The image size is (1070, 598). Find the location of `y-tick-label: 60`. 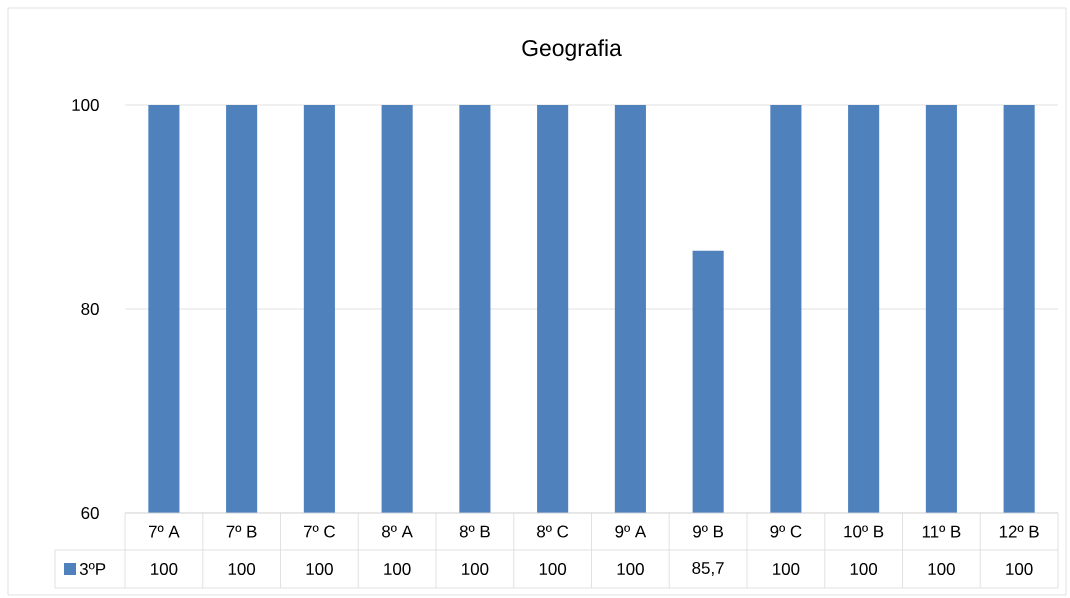

y-tick-label: 60 is located at coordinates (90, 512).